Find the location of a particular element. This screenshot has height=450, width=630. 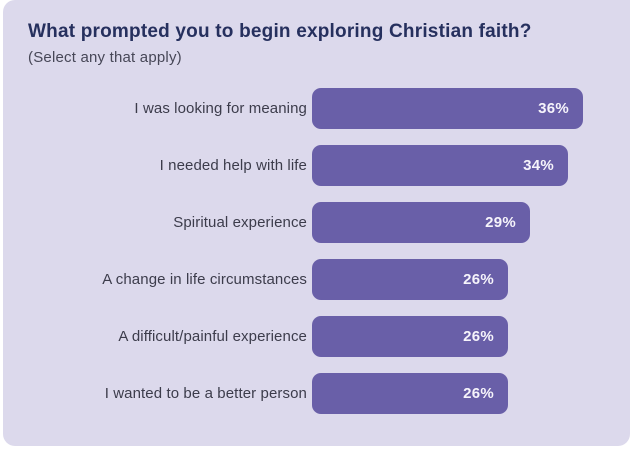

chart-row: Spiritual experience 29% is located at coordinates (316, 222).